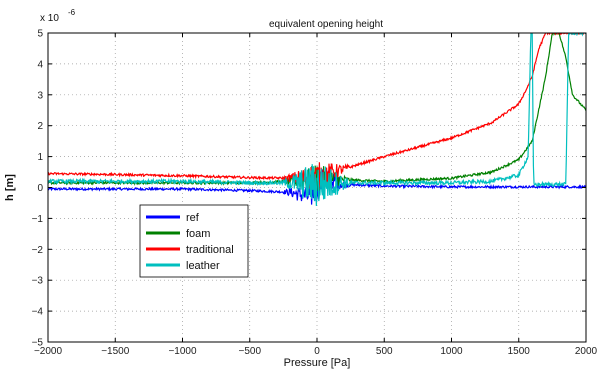 Image resolution: width=598 pixels, height=370 pixels. I want to click on y-exponent-base: x 10, so click(49, 18).